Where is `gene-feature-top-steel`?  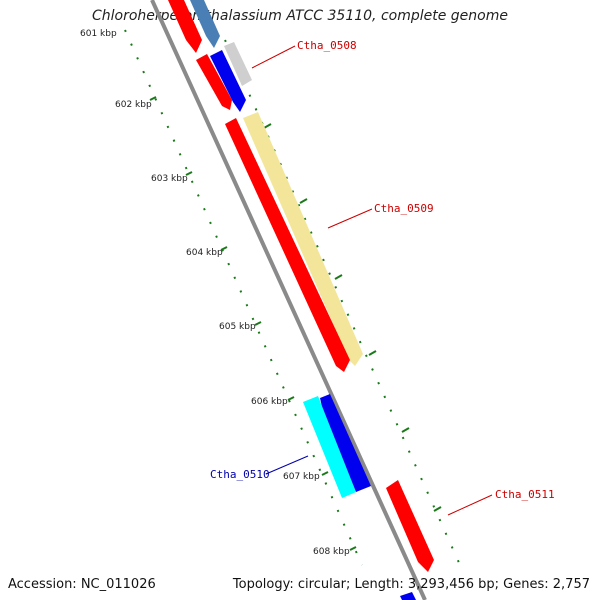 gene-feature-top-steel is located at coordinates (205, 24).